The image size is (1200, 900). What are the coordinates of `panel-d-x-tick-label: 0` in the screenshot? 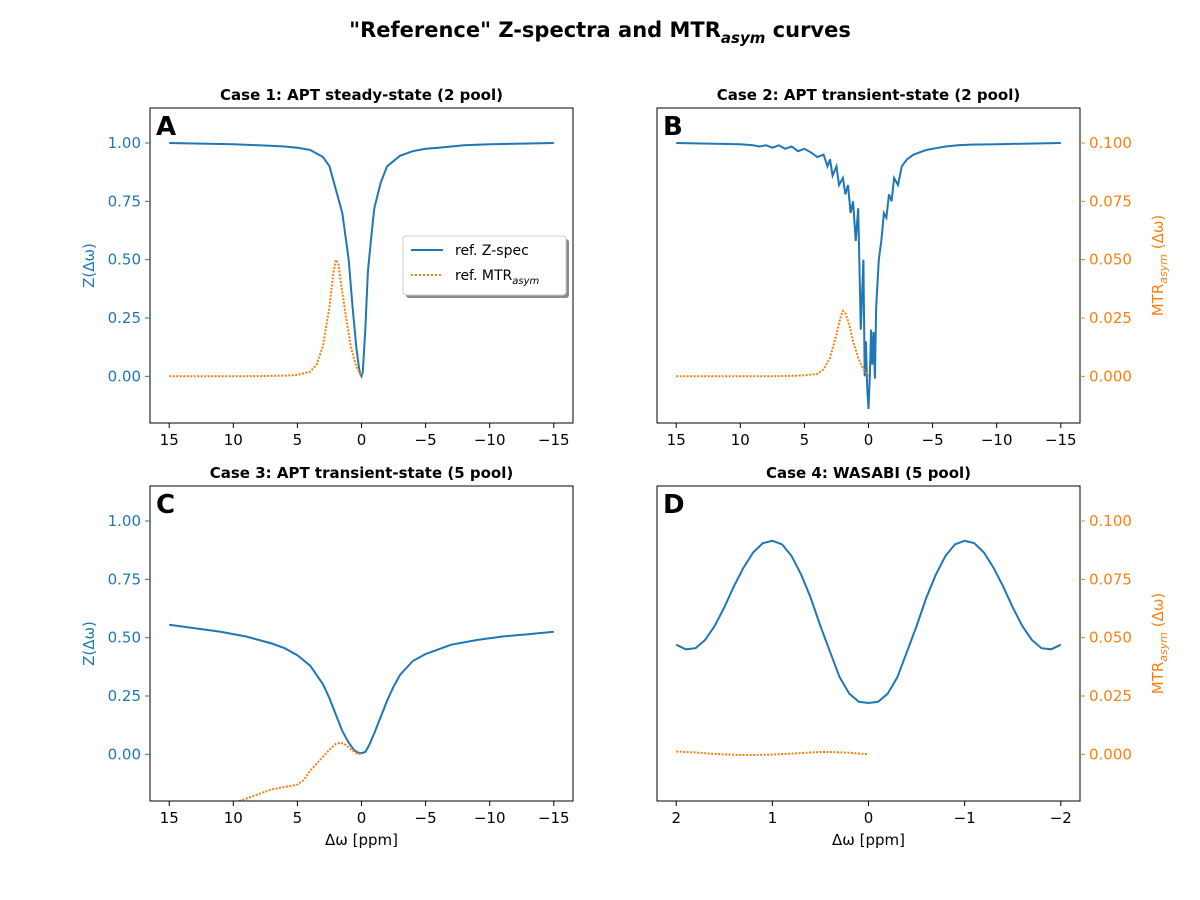 It's located at (869, 818).